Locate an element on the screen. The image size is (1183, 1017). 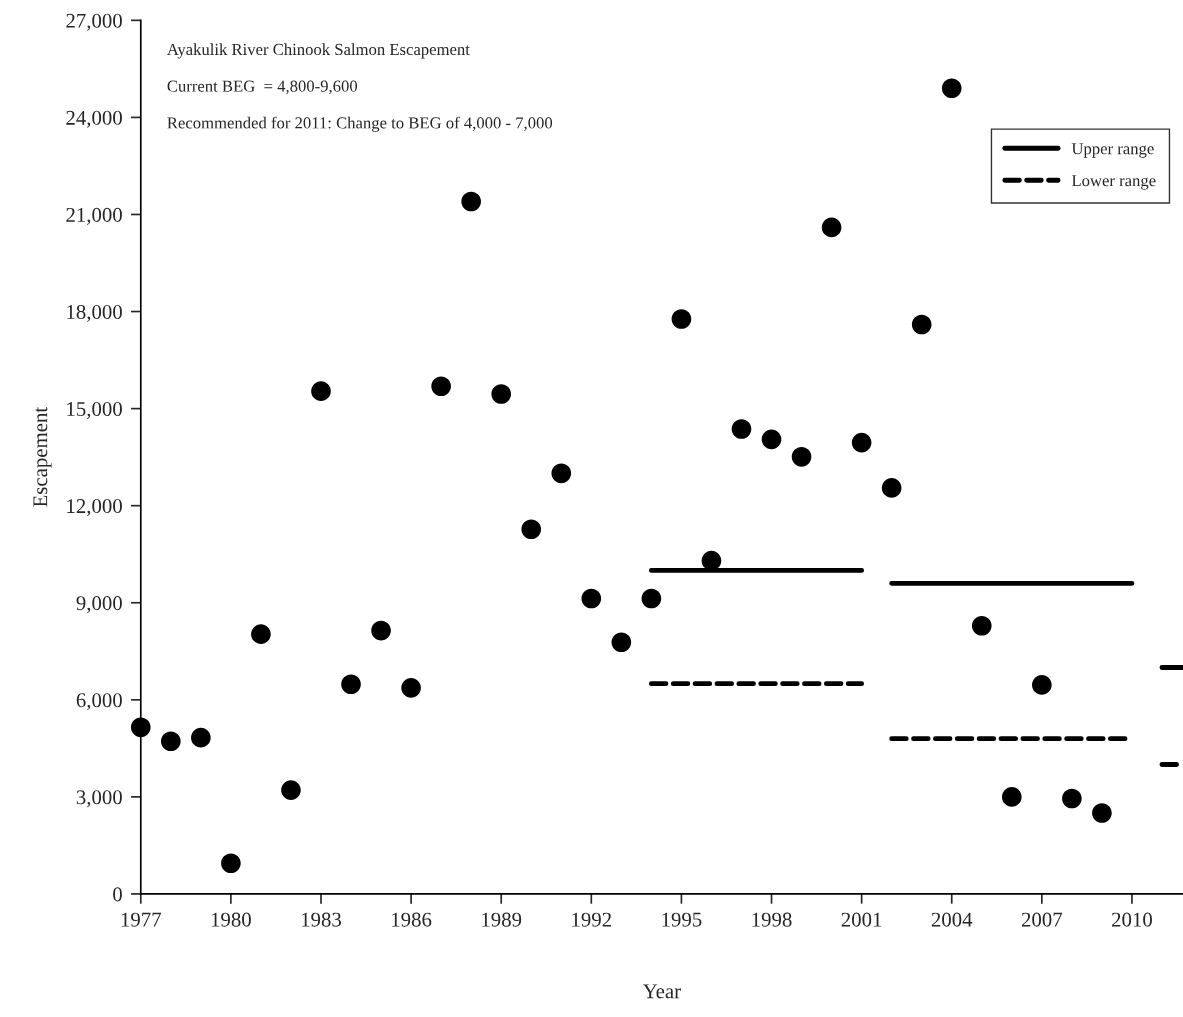
y-tick-label: 27,000 is located at coordinates (94, 22).